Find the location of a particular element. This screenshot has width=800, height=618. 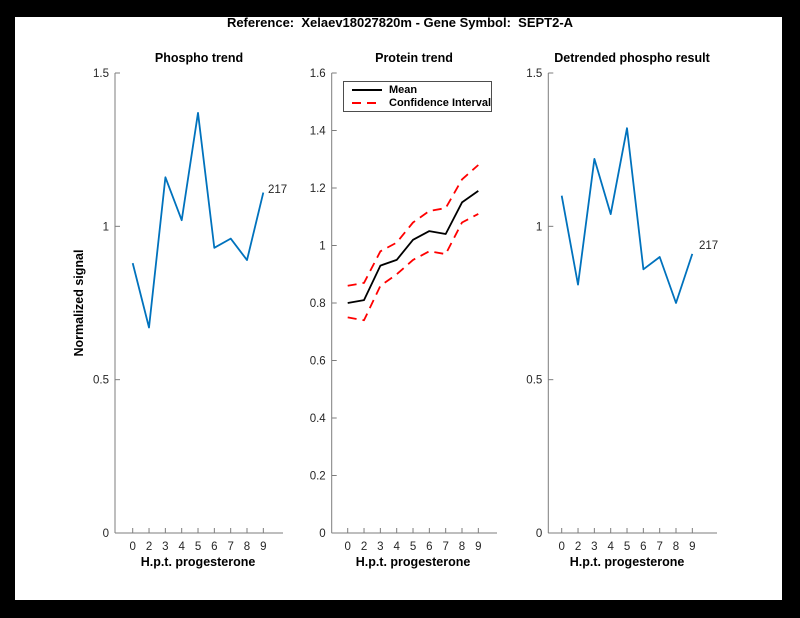

y-tick-label: 1.2 is located at coordinates (318, 189).